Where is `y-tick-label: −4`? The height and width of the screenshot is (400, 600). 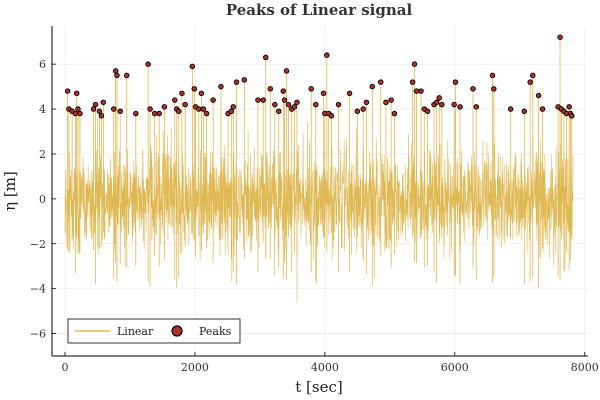
y-tick-label: −4 is located at coordinates (38, 289).